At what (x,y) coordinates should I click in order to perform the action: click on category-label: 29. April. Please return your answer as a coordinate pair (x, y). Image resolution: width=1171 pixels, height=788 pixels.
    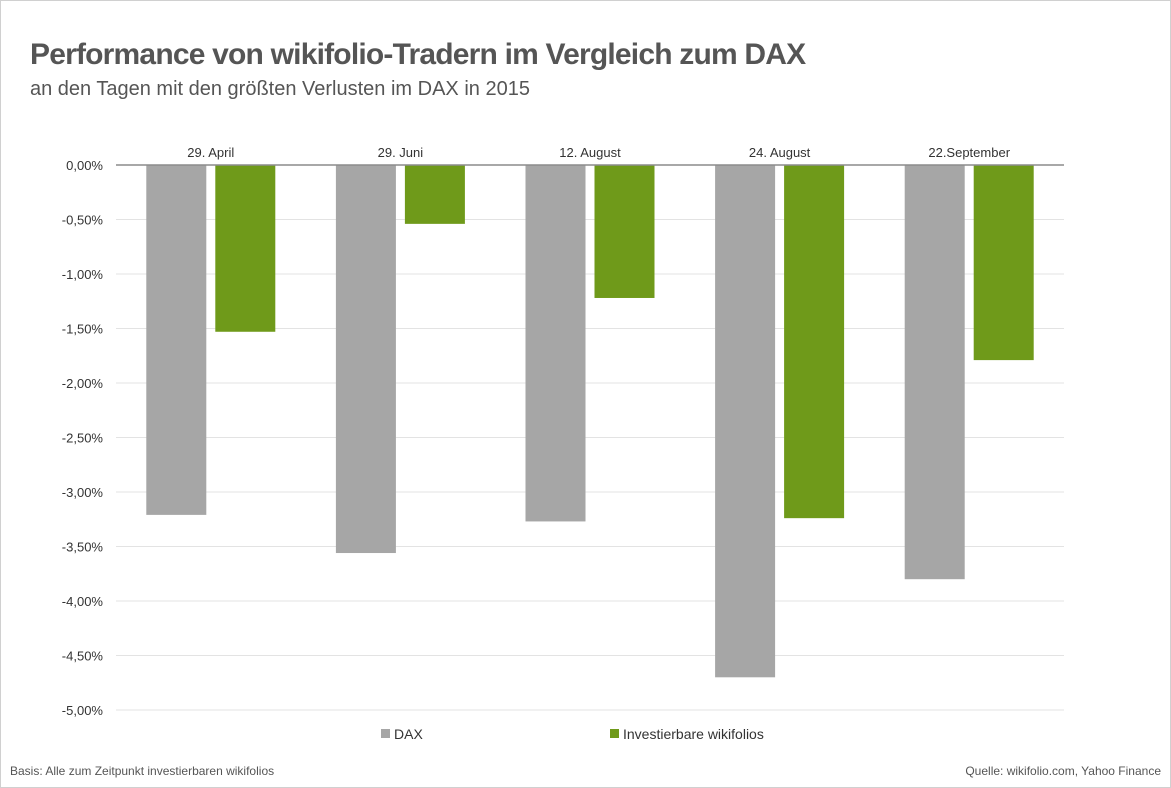
    Looking at the image, I should click on (210, 152).